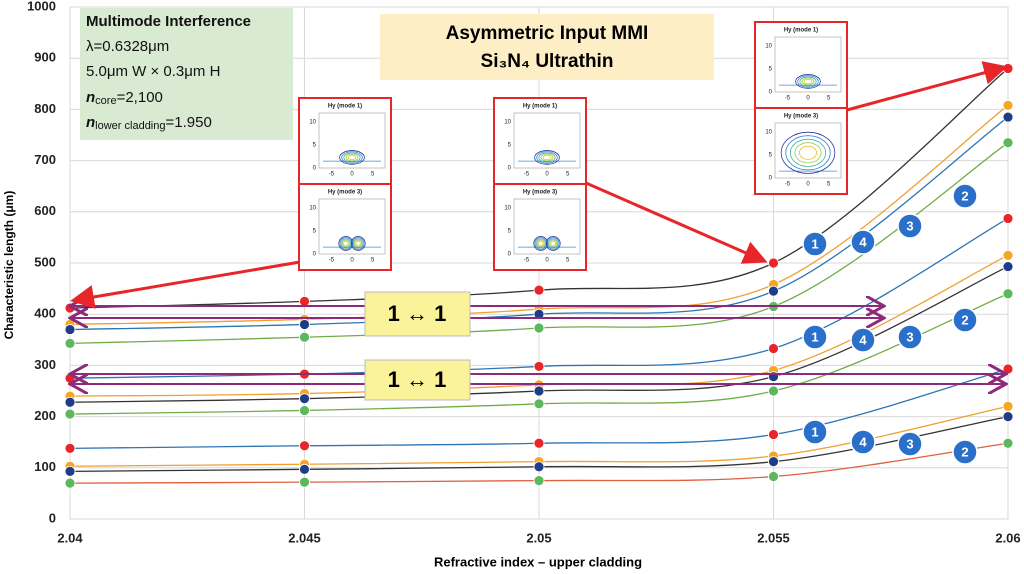 The width and height of the screenshot is (1024, 574). Describe the element at coordinates (547, 33) in the screenshot. I see `chart-title: Asymmetric Input MMI` at that location.